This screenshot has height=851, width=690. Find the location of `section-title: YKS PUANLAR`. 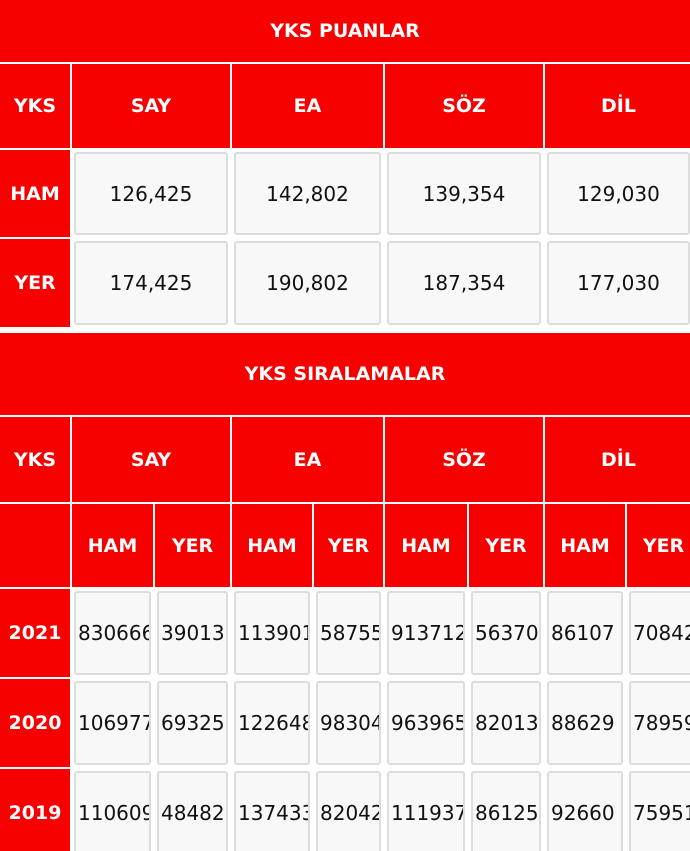

section-title: YKS PUANLAR is located at coordinates (345, 31).